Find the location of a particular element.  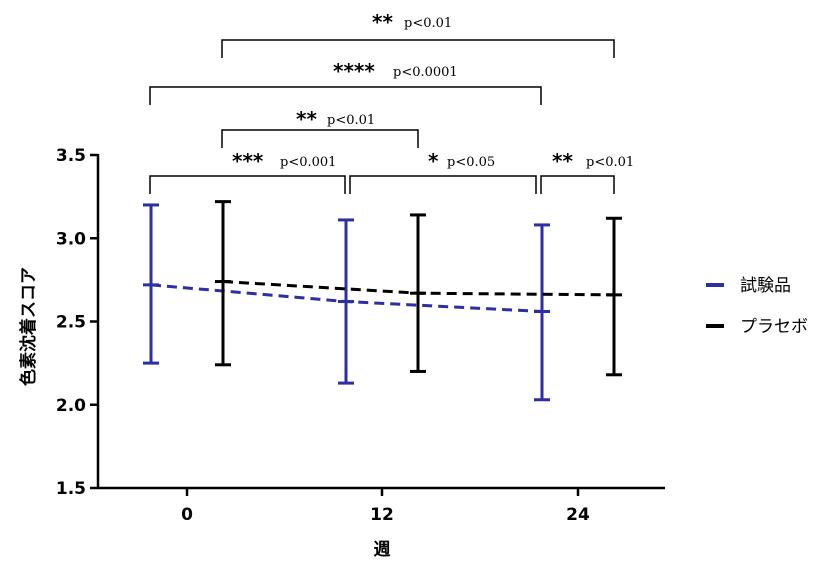

x-tick-label: 24 is located at coordinates (578, 515).